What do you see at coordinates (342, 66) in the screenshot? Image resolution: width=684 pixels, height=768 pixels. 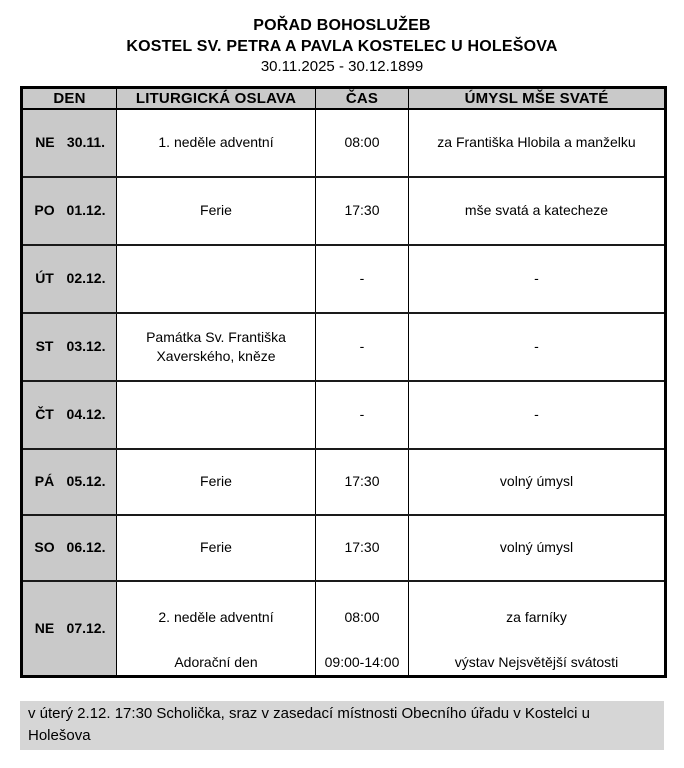 I see `date-range: 30.11.2025 - 30.12.1899` at bounding box center [342, 66].